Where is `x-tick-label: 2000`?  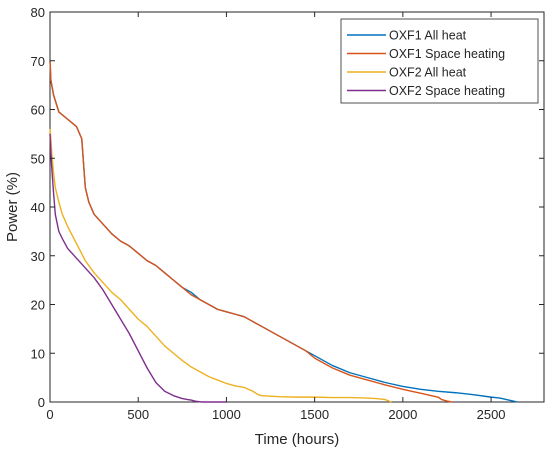 x-tick-label: 2000 is located at coordinates (402, 414).